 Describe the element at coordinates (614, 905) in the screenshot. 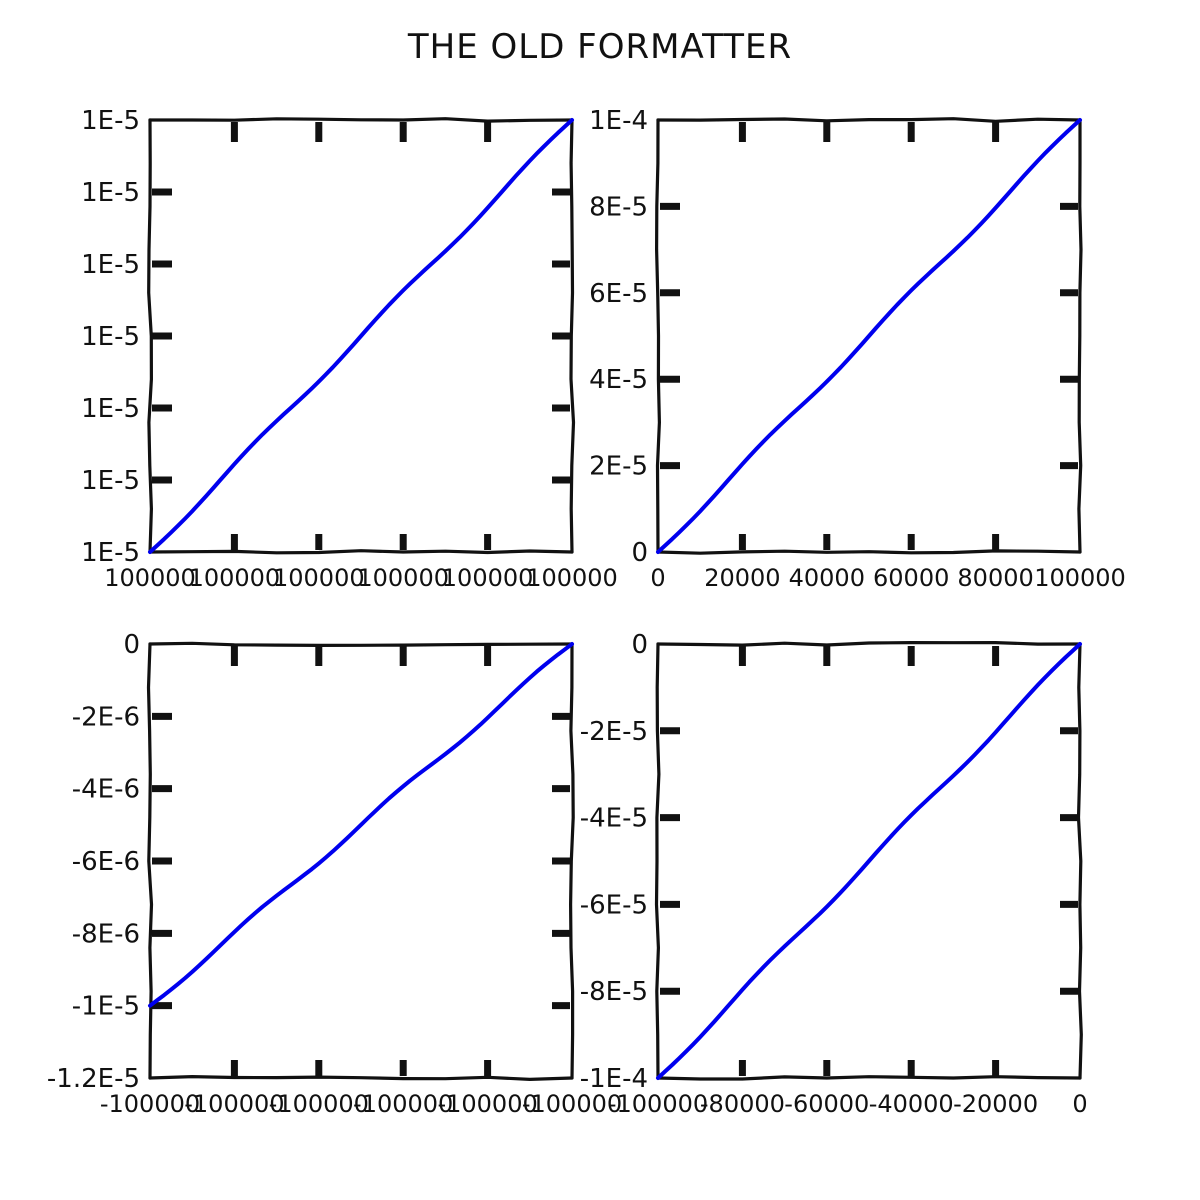

I see `y-tick-label: -6E-5` at that location.